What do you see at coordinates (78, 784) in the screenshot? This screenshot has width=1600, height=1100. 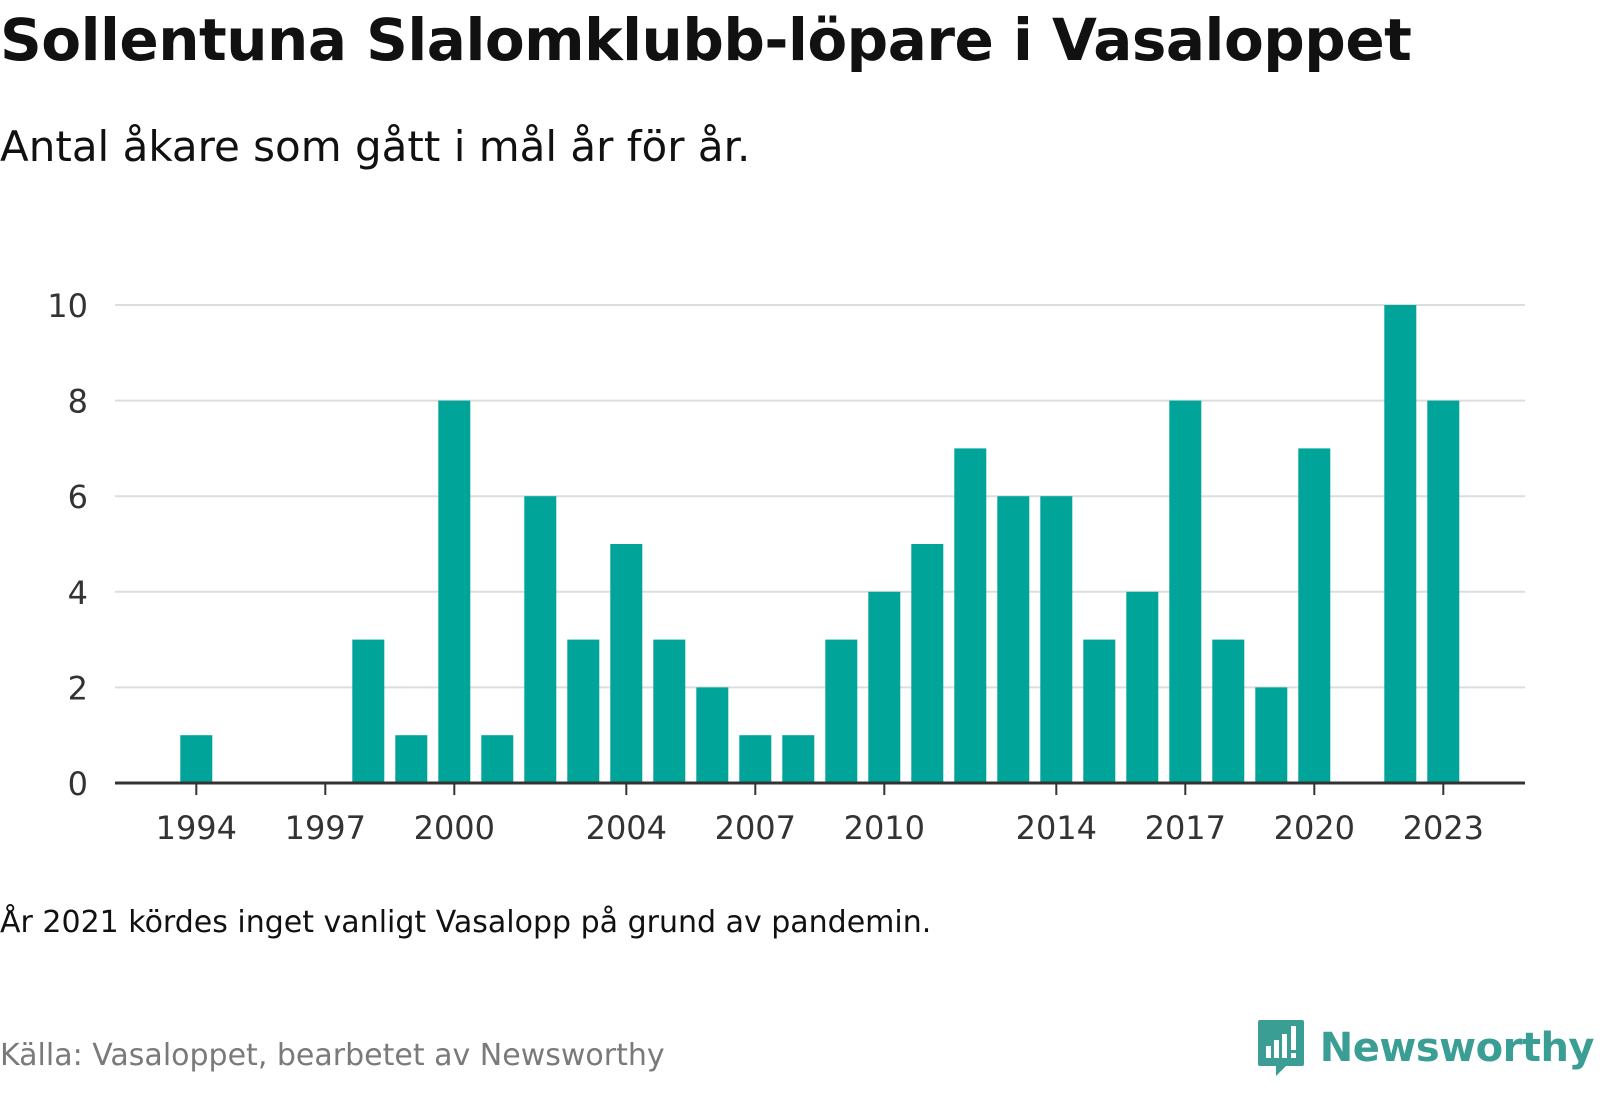 I see `y-tick-label: 0` at bounding box center [78, 784].